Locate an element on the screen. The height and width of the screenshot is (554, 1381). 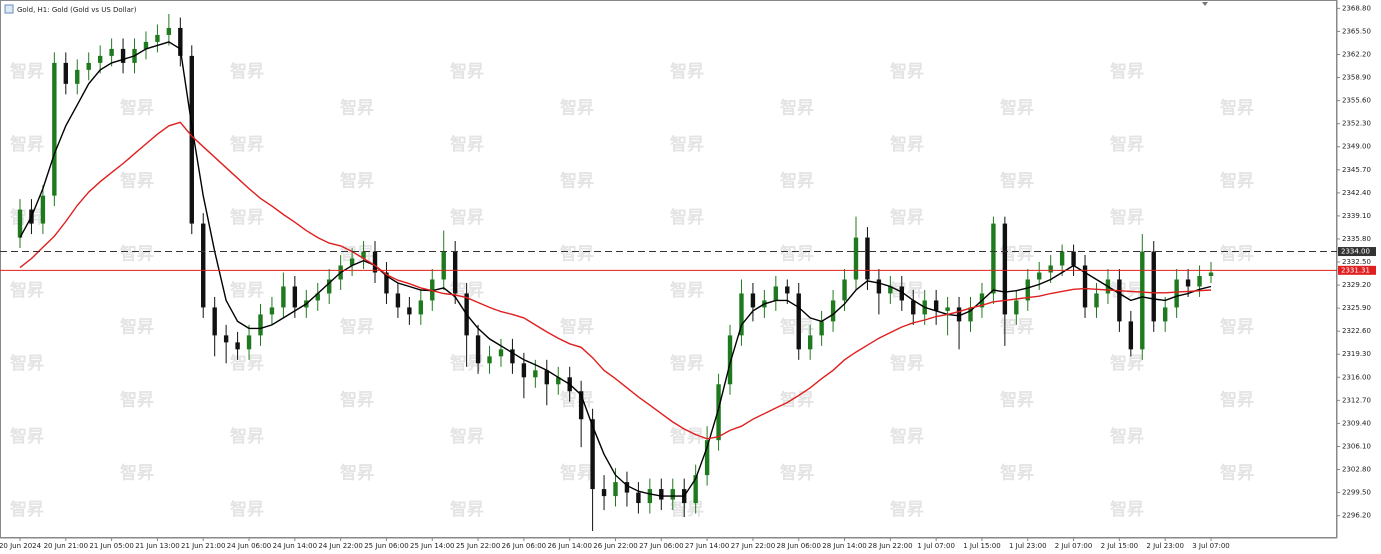
x-tick-label: 24 Jun 22:00 is located at coordinates (340, 546).